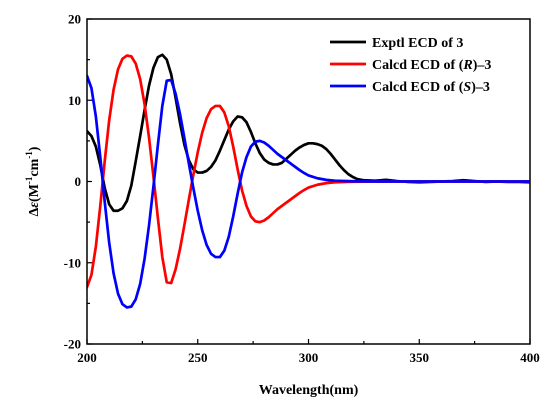 The image size is (550, 413). Describe the element at coordinates (417, 43) in the screenshot. I see `legend-label-1: Exptl ECD of 3` at that location.